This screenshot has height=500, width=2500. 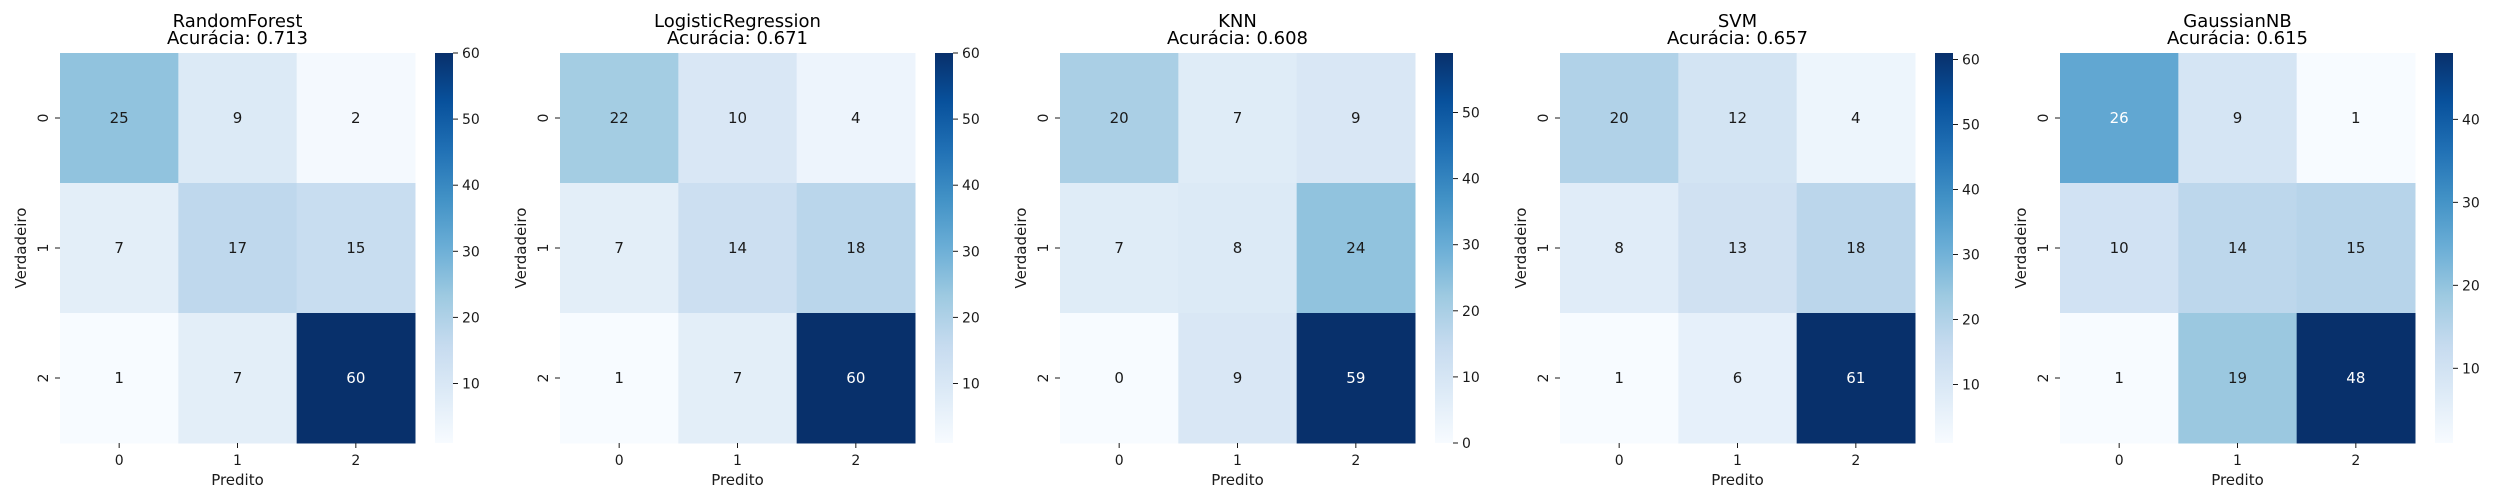 I want to click on cell-value-label: 12, so click(x=1737, y=118).